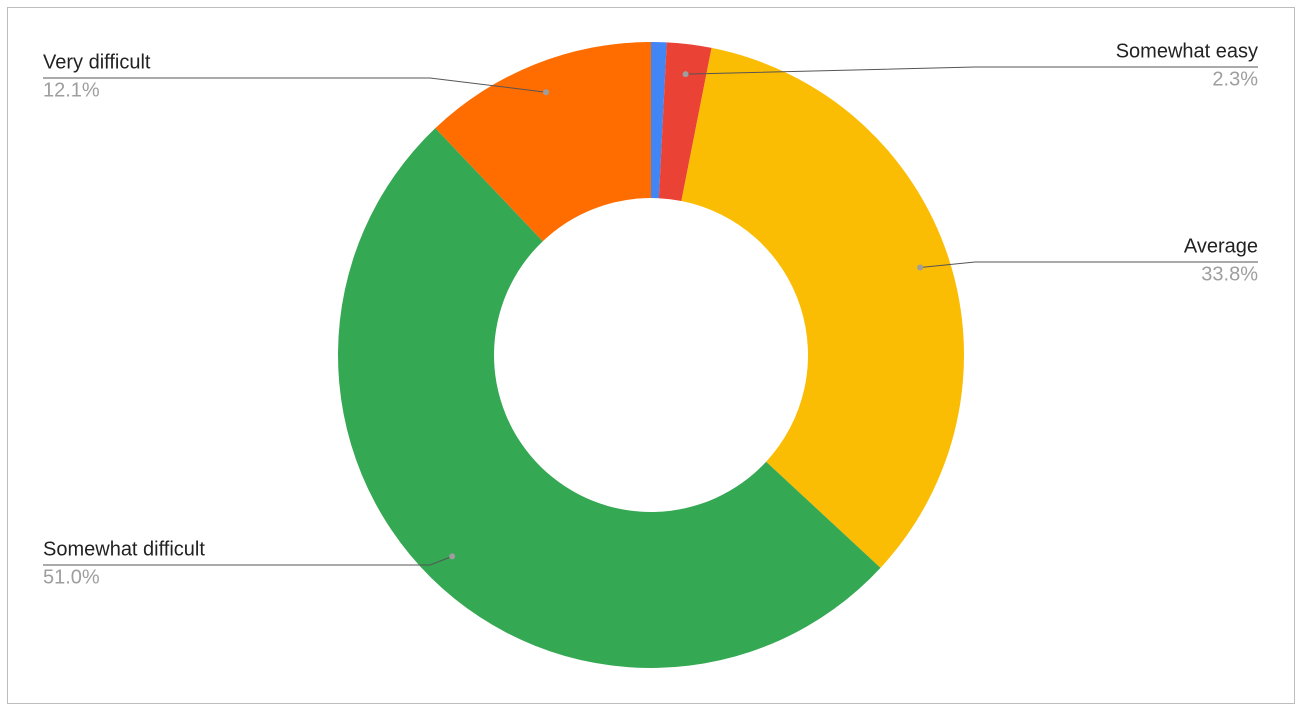 The image size is (1302, 712). Describe the element at coordinates (124, 549) in the screenshot. I see `slice-label: Somewhat difficult` at that location.